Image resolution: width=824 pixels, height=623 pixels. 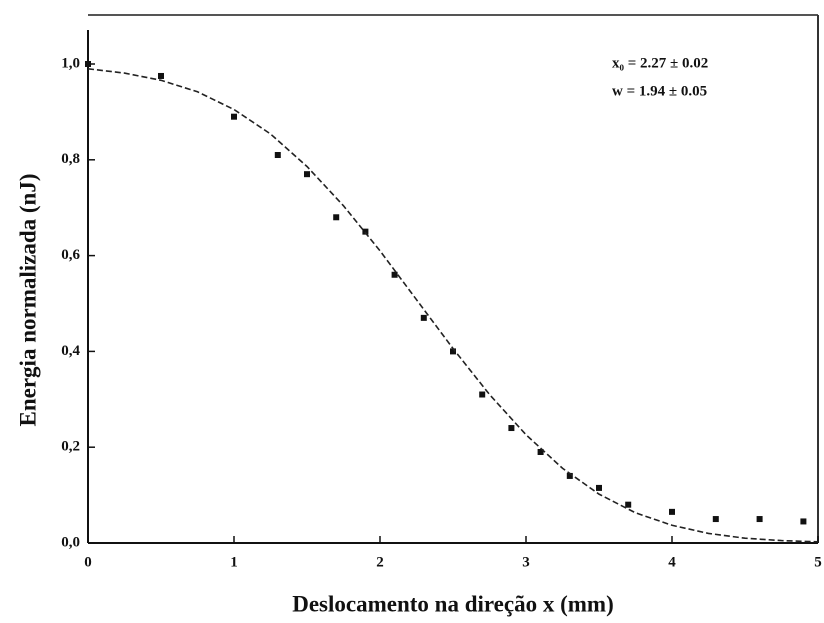 What do you see at coordinates (70, 255) in the screenshot?
I see `y-tick-label: 0,6` at bounding box center [70, 255].